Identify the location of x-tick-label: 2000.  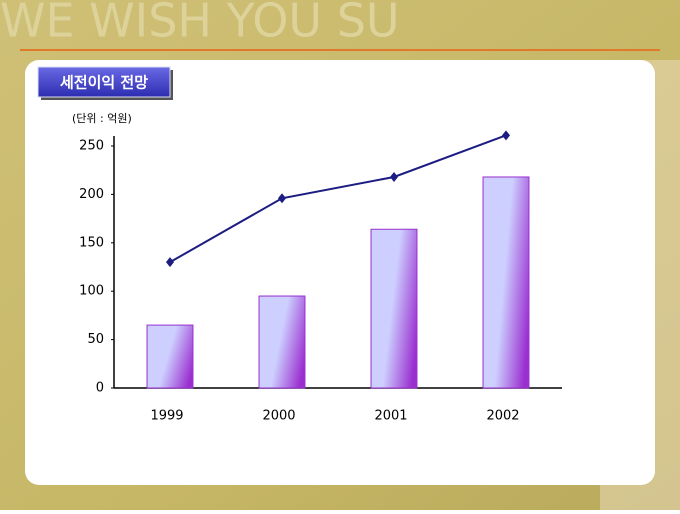
(278, 416).